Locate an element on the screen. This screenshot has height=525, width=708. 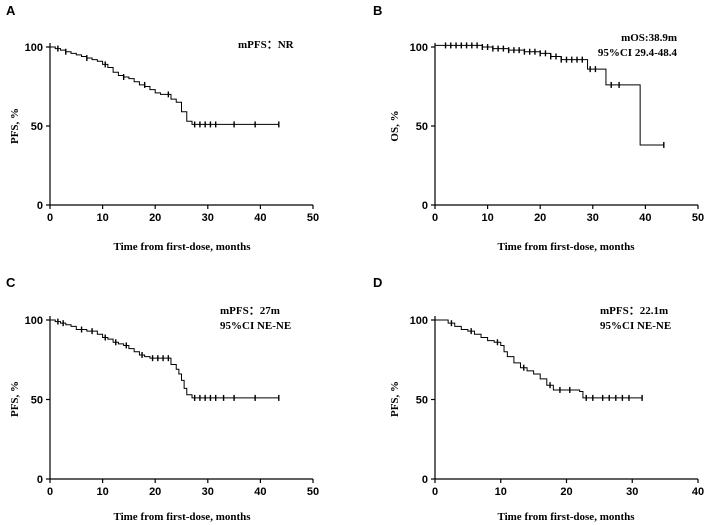
panel-letter-a: A is located at coordinates (11, 10).